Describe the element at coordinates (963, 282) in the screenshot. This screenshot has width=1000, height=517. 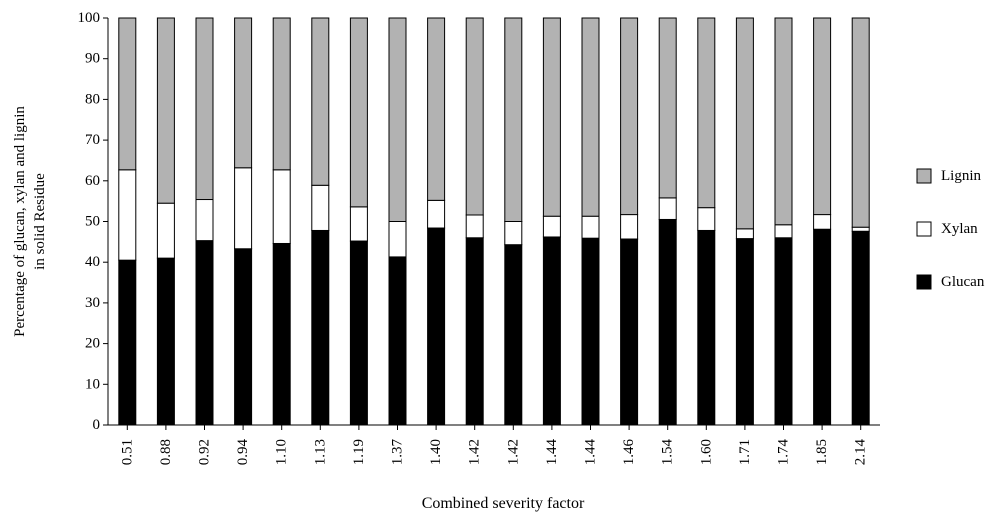
I see `legend-label-glucan: Glucan` at that location.